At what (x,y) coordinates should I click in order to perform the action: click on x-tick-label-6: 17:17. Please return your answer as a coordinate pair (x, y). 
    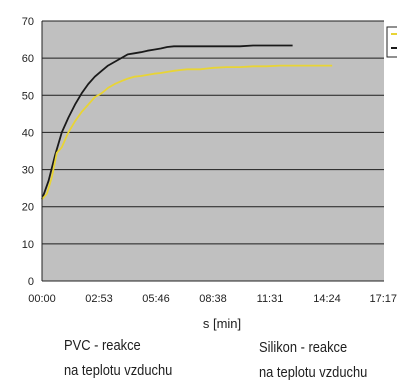
    Looking at the image, I should click on (383, 299).